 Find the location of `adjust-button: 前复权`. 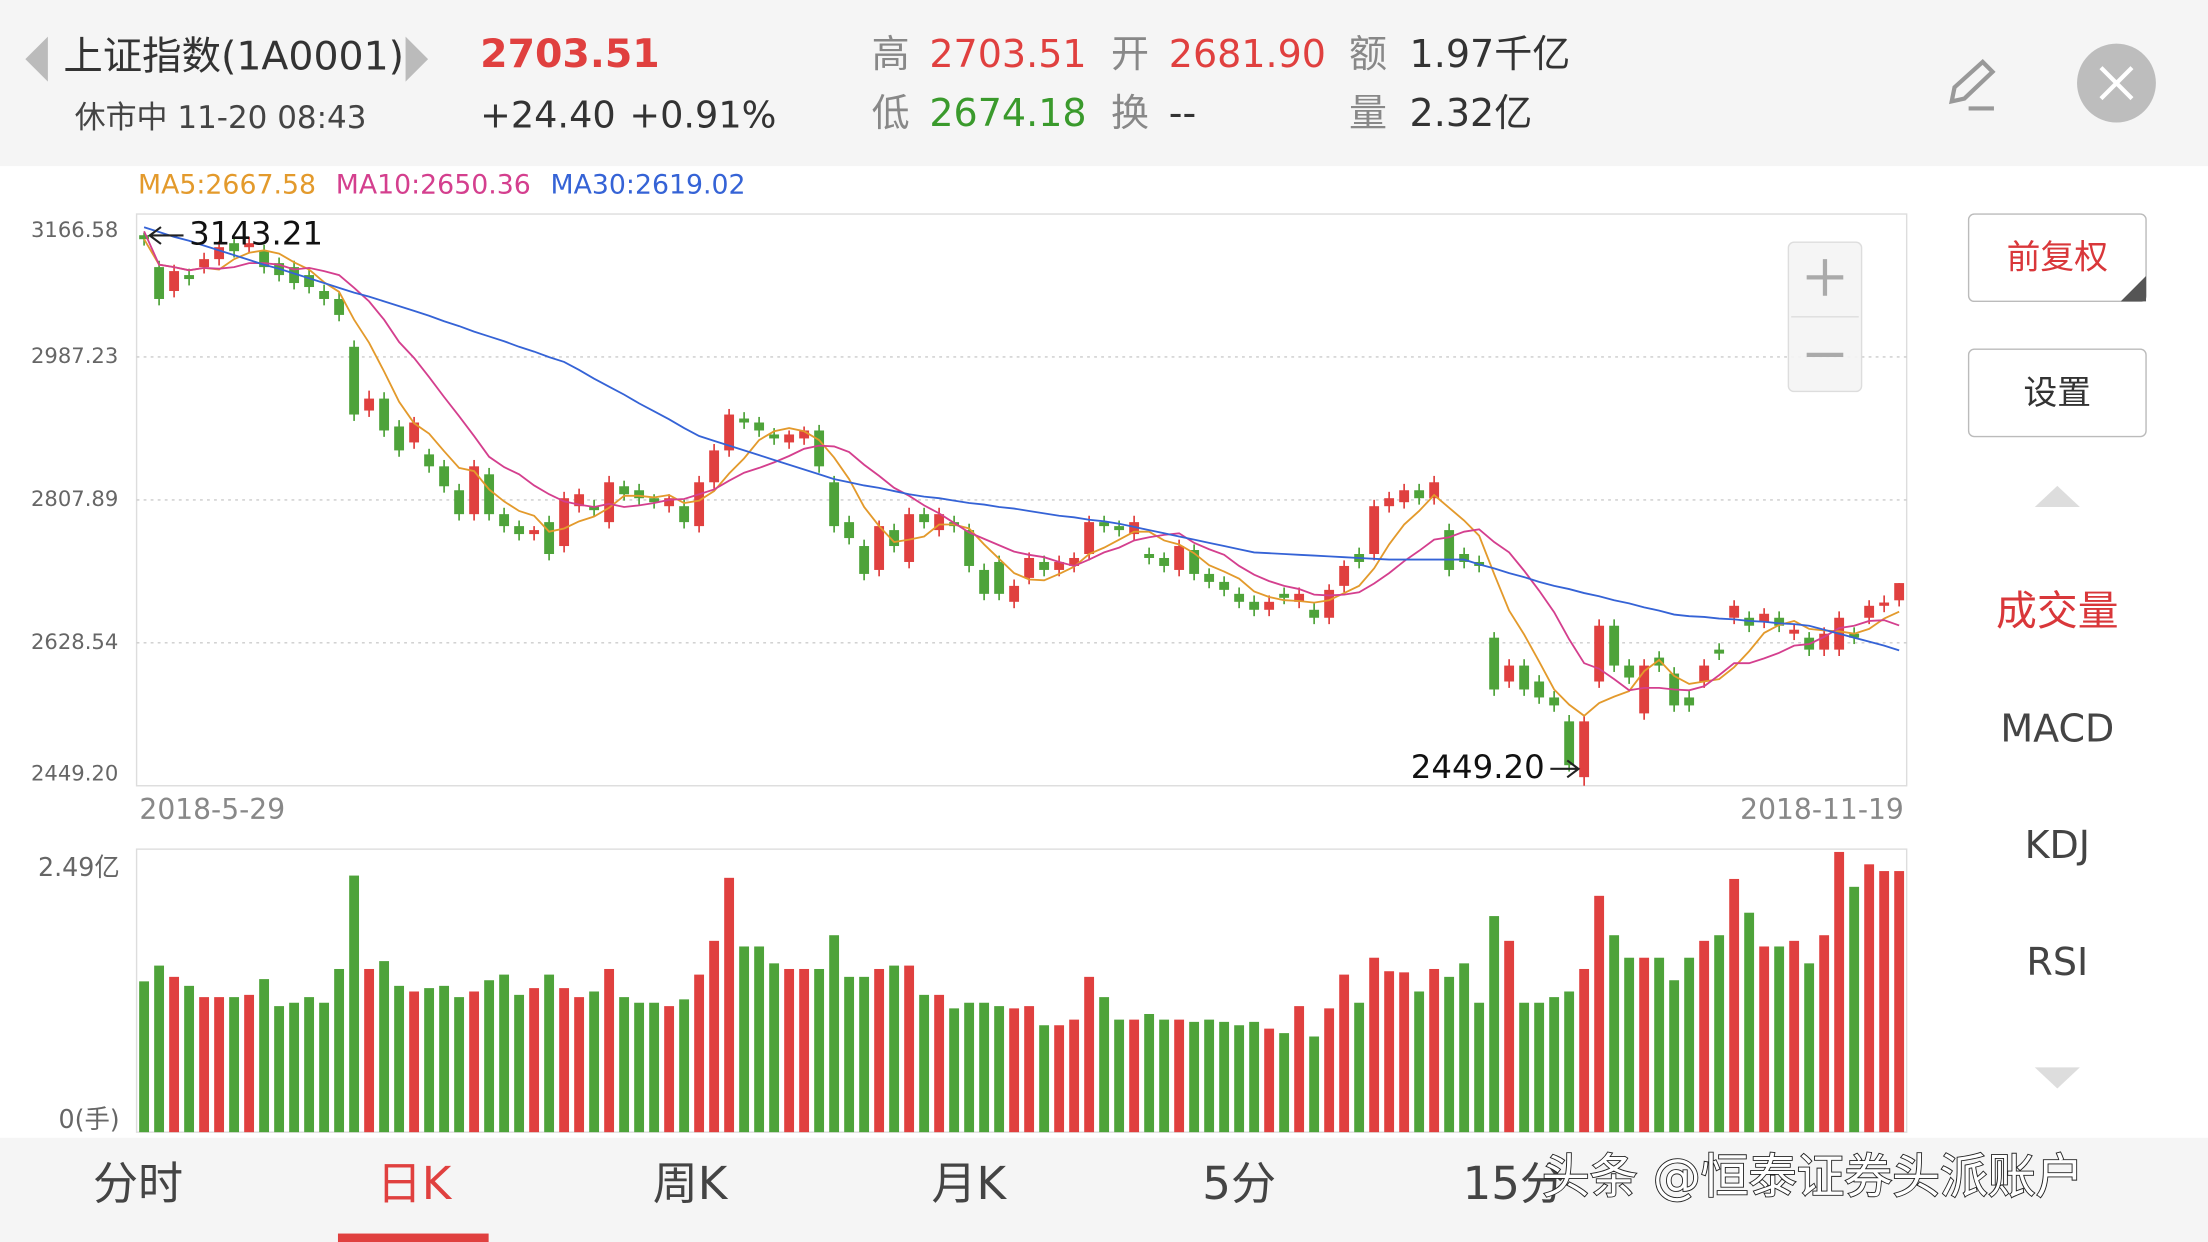

adjust-button: 前复权 is located at coordinates (2057, 257).